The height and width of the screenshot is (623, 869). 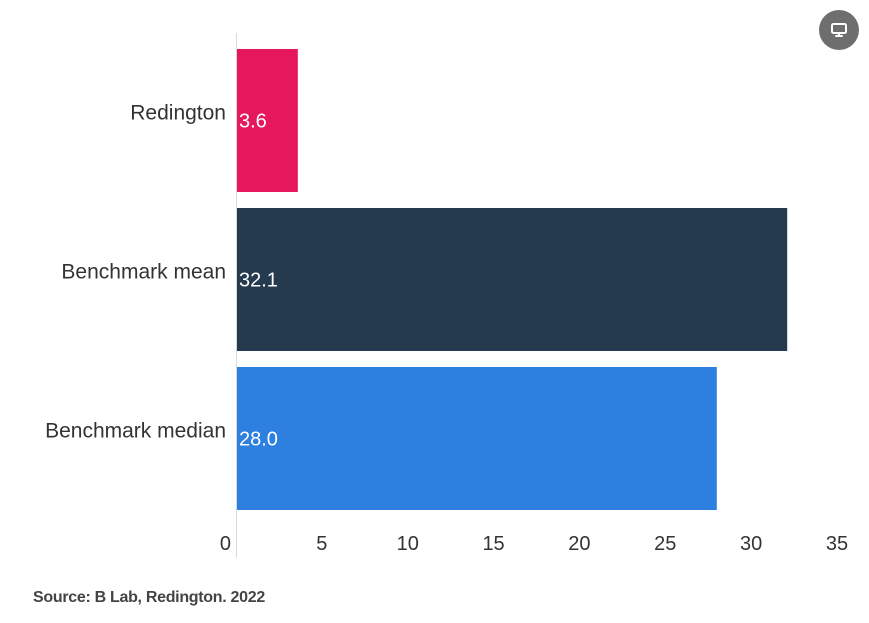 I want to click on view-toggle-button, so click(x=839, y=30).